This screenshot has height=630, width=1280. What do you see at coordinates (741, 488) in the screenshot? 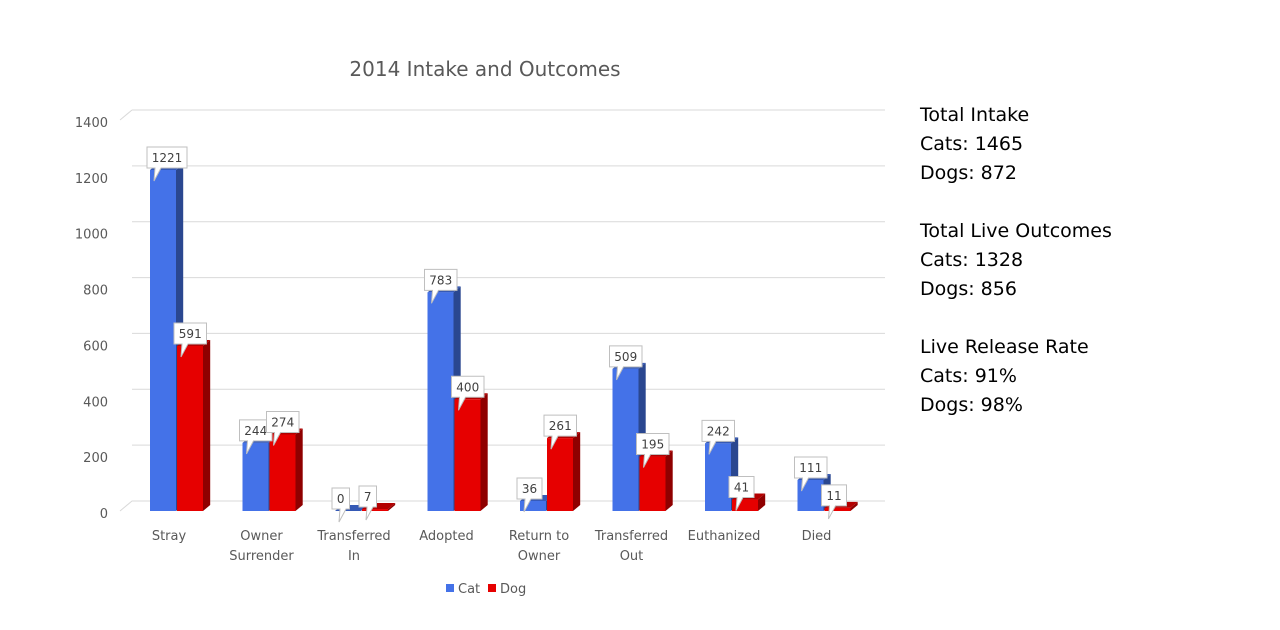
I see `svg-text: 41` at bounding box center [741, 488].